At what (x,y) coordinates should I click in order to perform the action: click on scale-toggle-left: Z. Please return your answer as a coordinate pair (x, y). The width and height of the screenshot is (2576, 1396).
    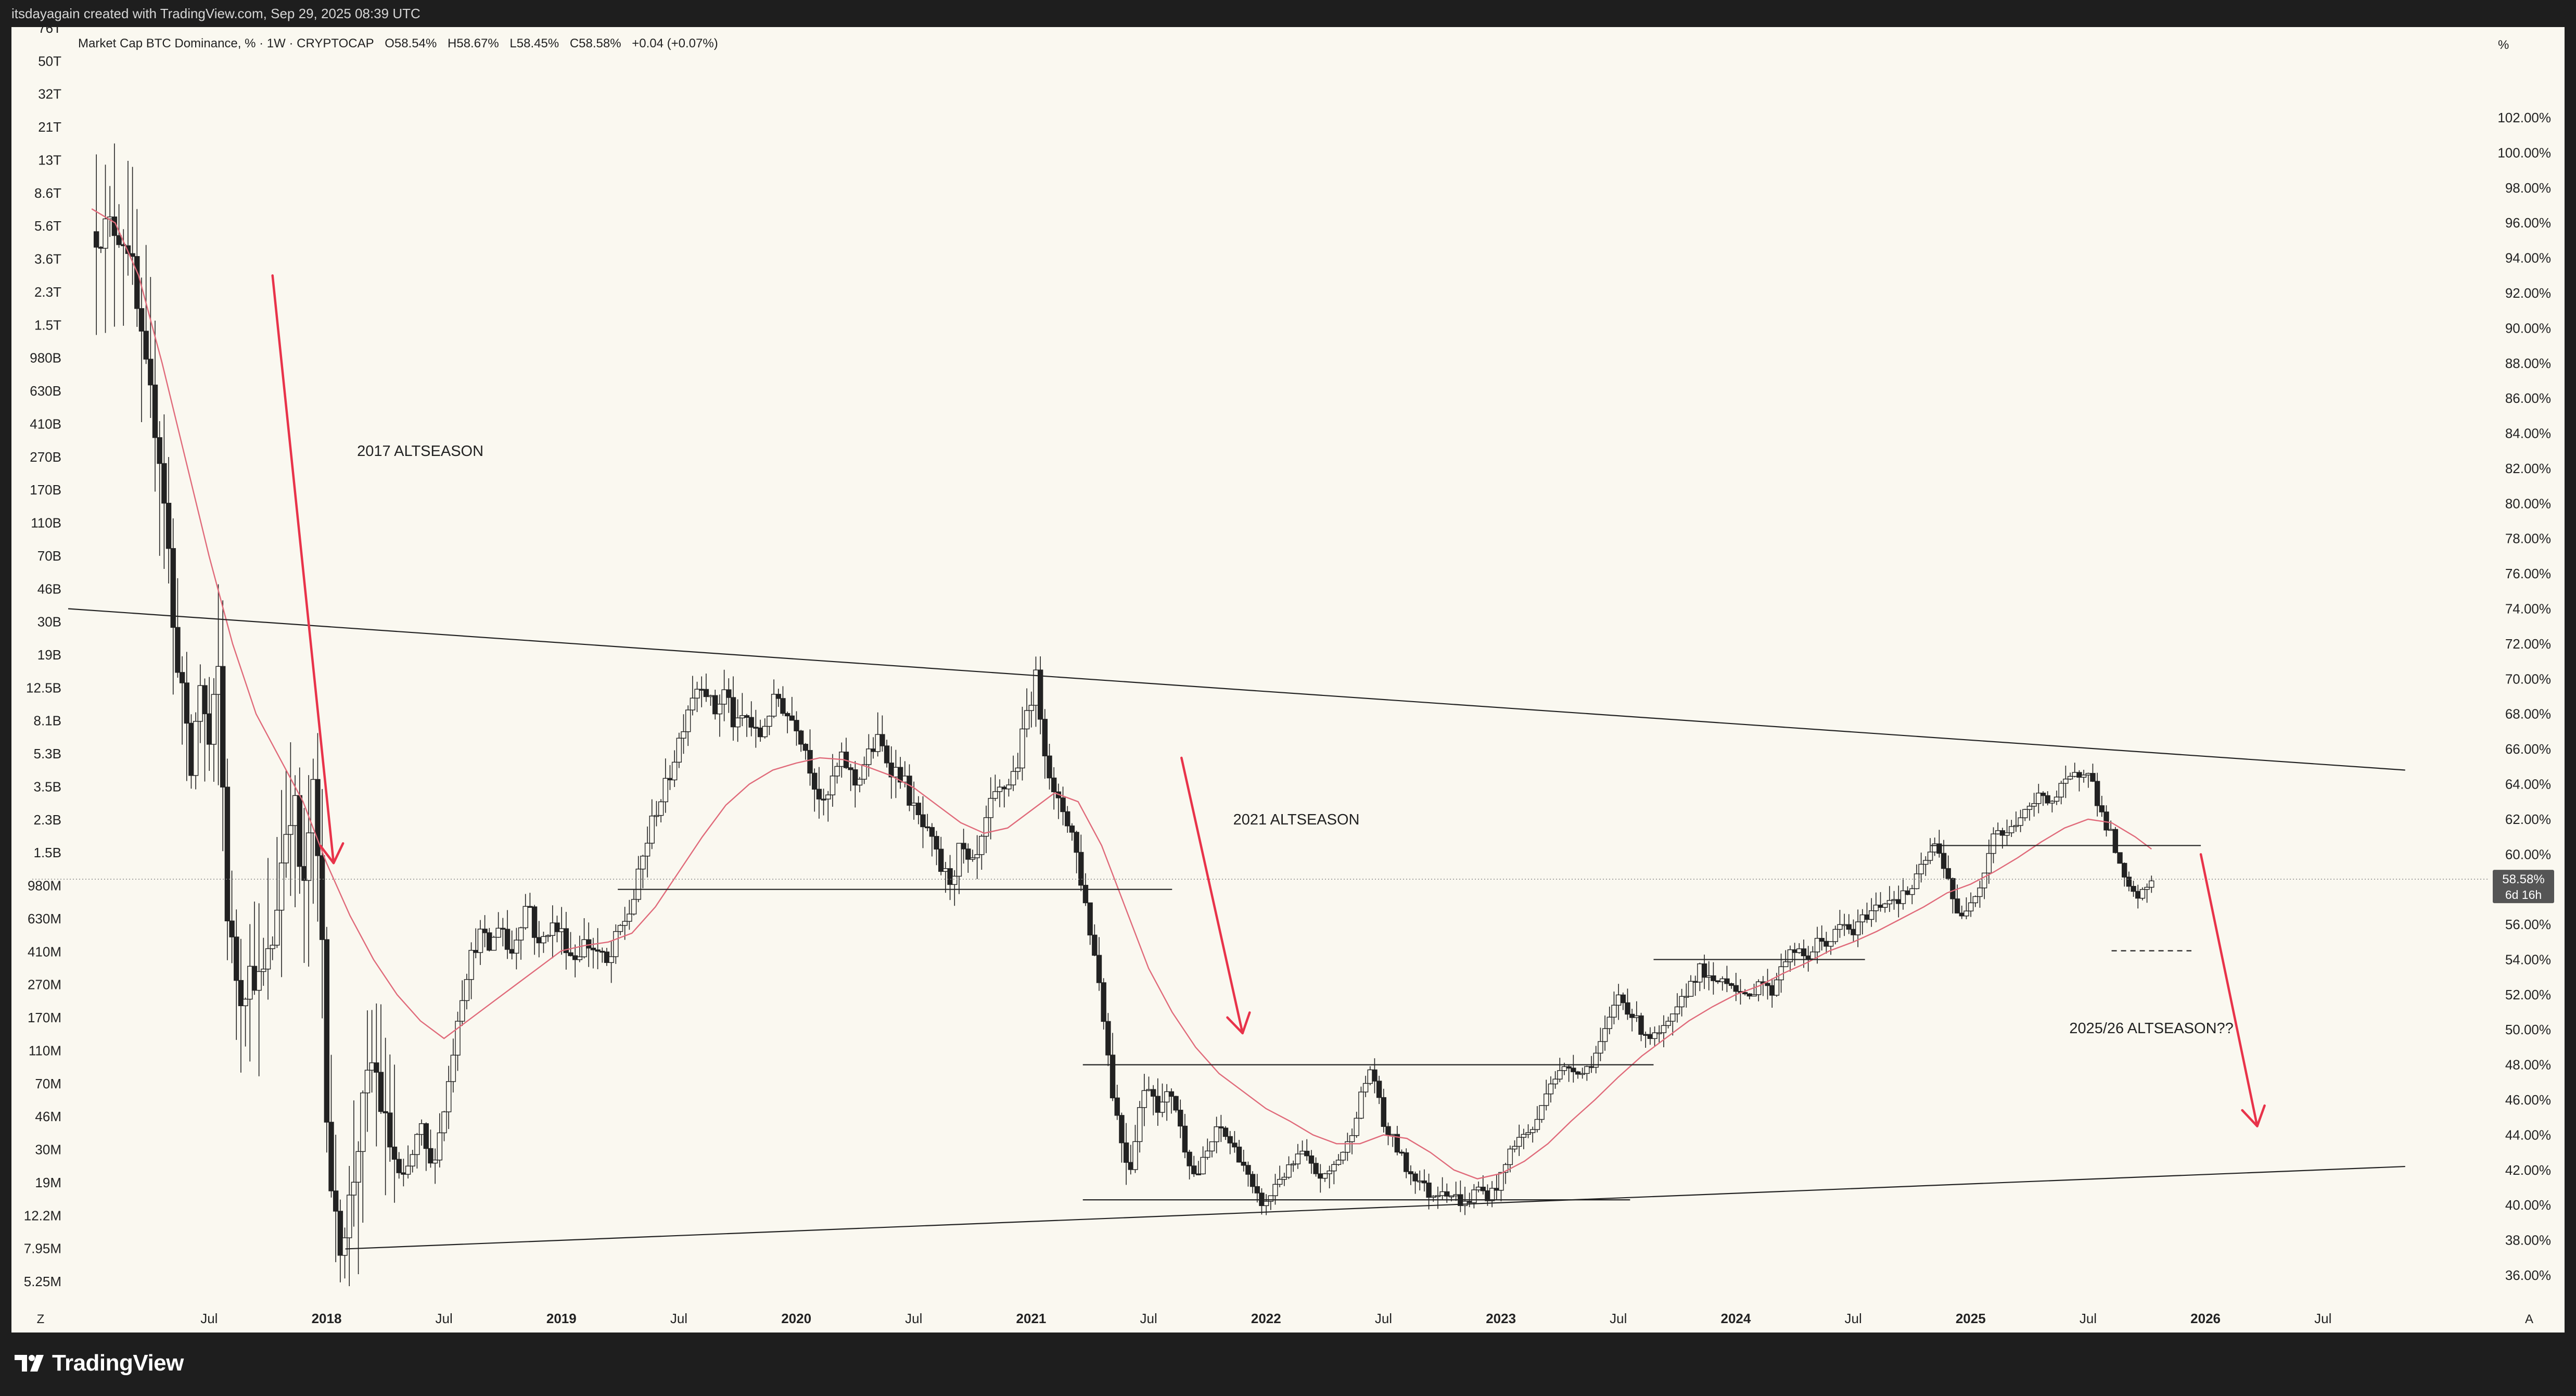
    Looking at the image, I should click on (41, 1319).